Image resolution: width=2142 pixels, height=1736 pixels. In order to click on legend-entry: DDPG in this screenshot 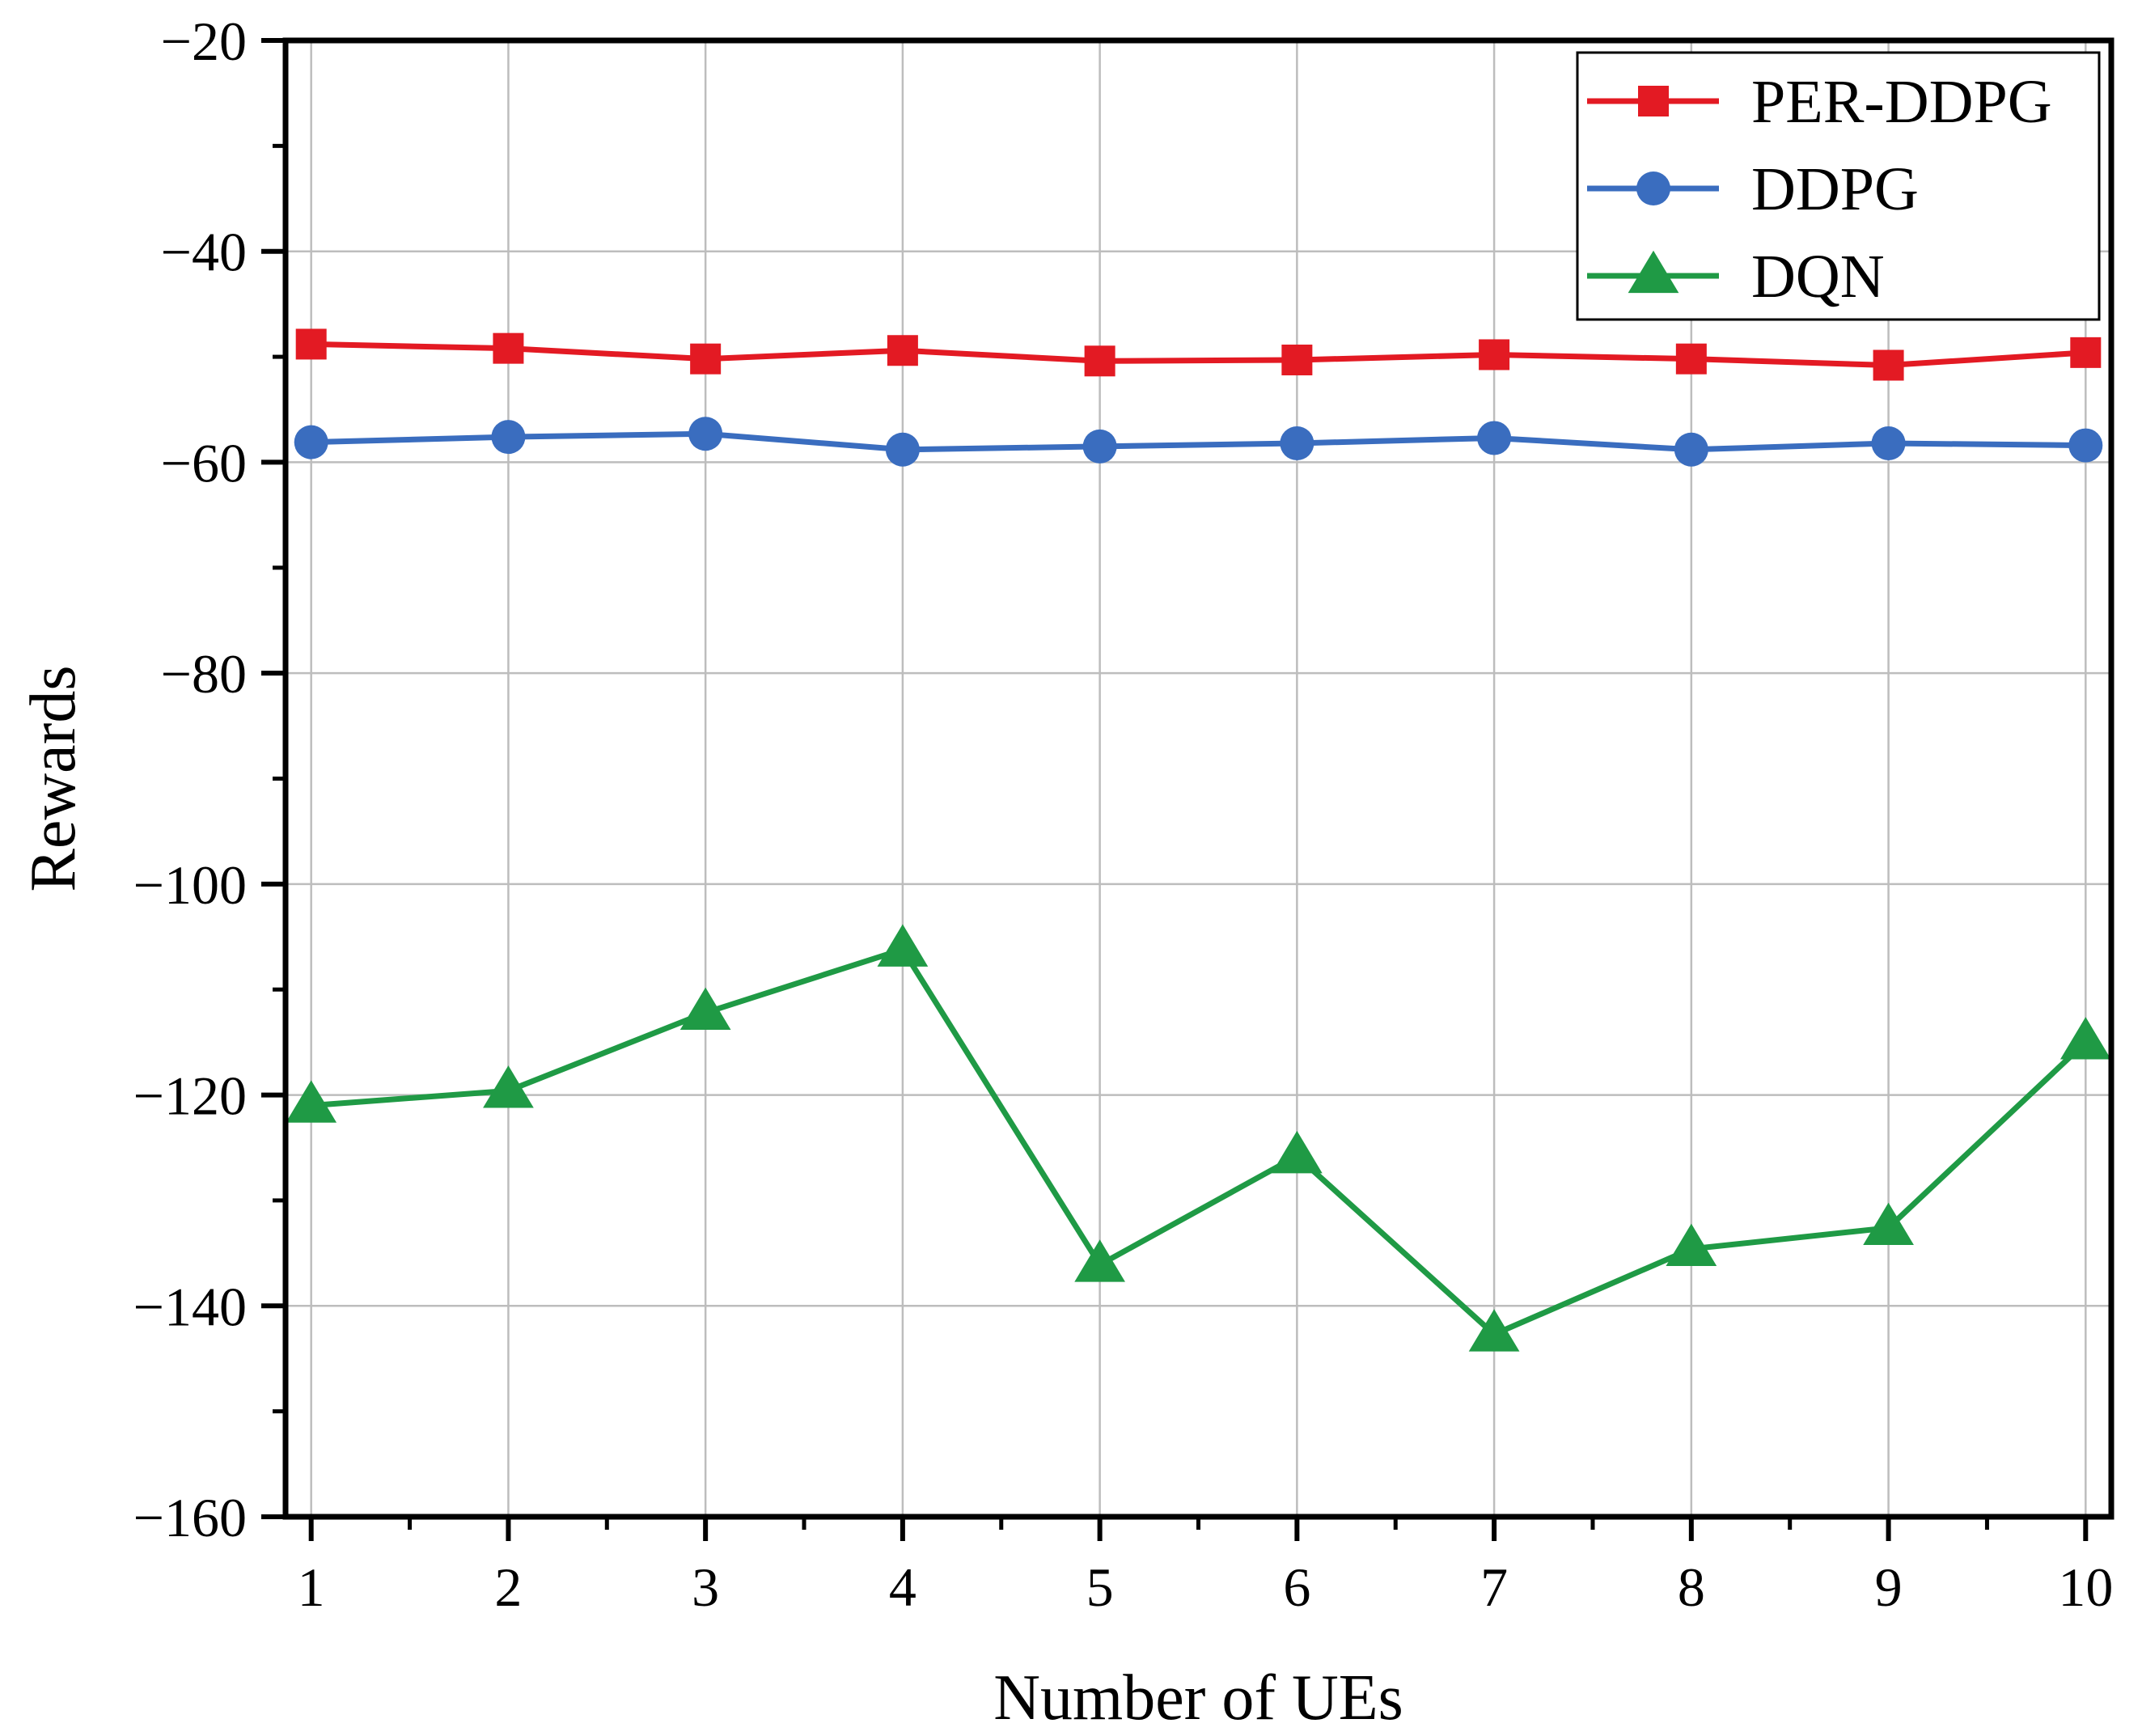, I will do `click(1753, 189)`.